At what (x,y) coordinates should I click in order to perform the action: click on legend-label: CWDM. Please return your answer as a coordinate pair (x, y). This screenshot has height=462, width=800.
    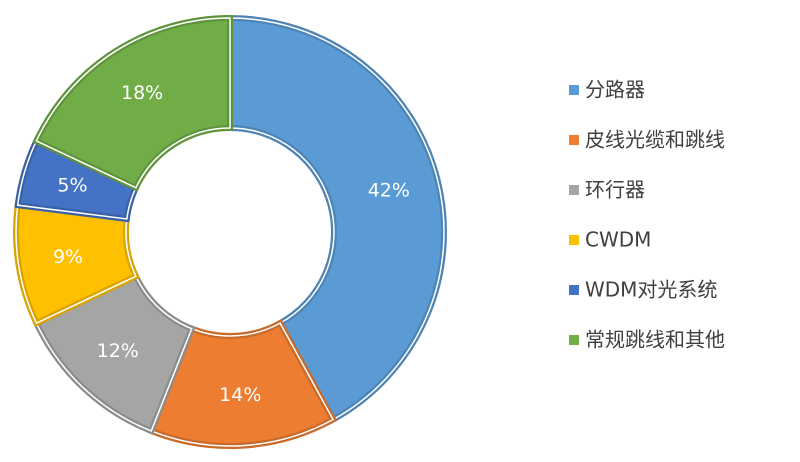
    Looking at the image, I should click on (618, 240).